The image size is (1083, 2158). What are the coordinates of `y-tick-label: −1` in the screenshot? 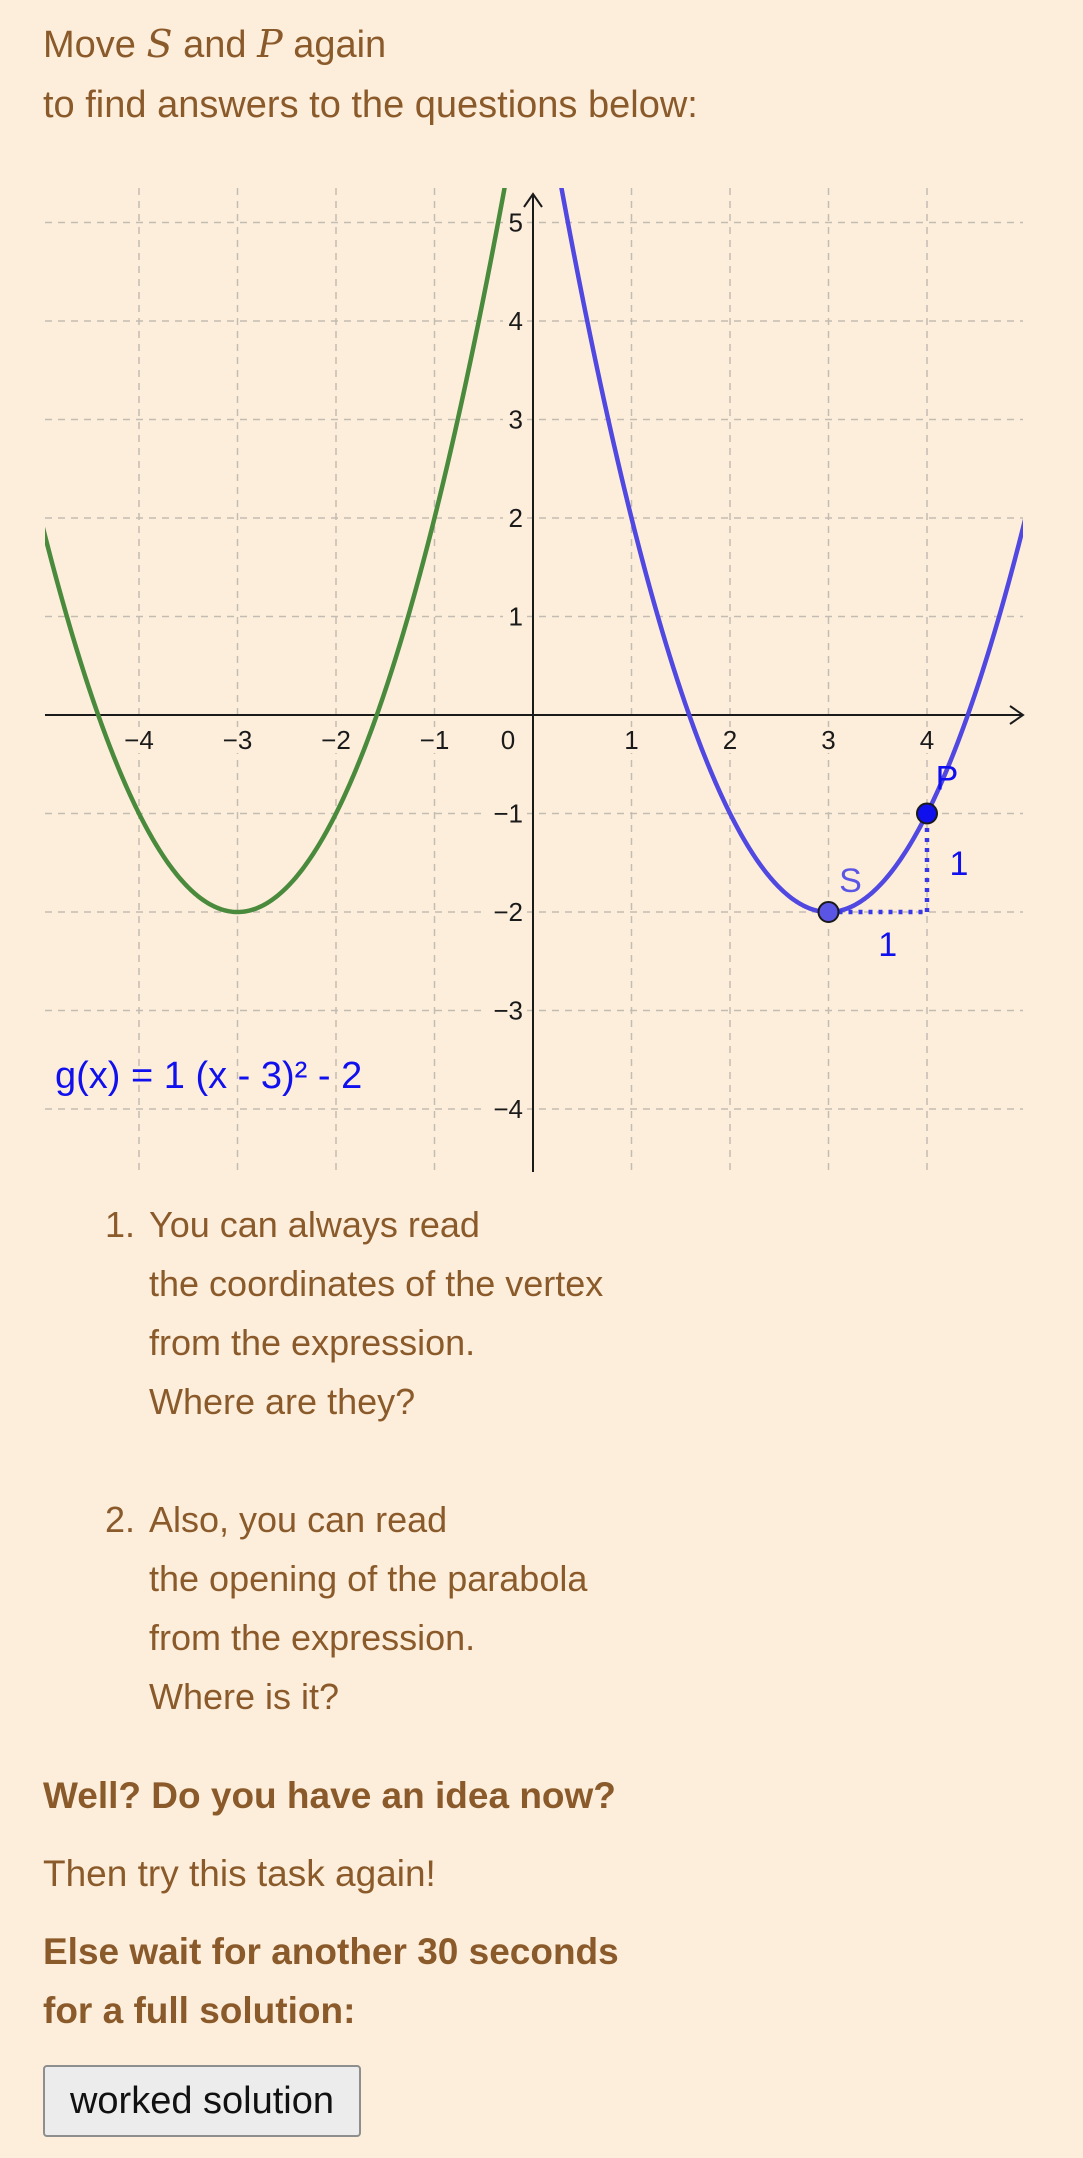 It's located at (508, 814).